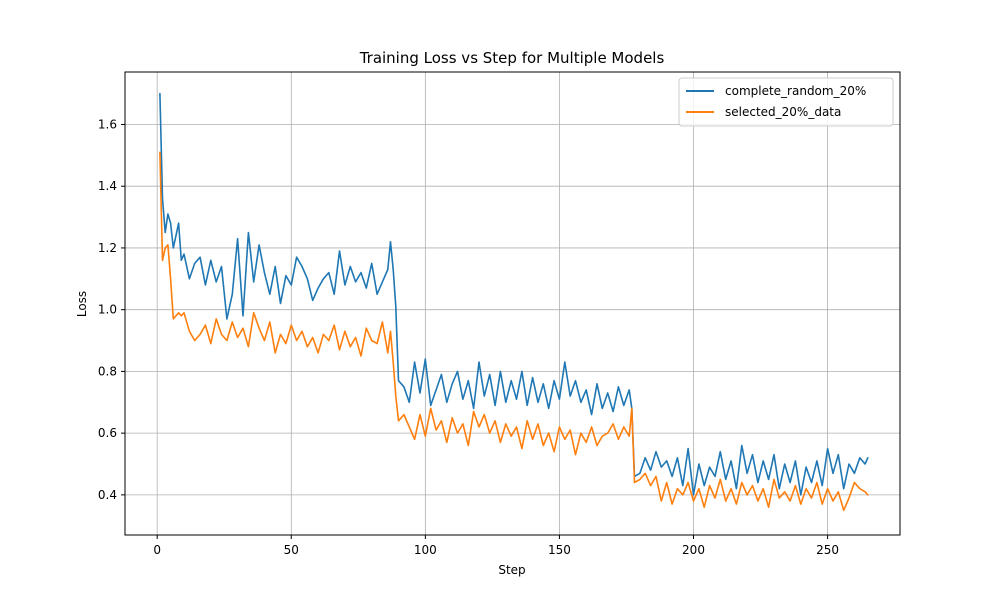 The height and width of the screenshot is (600, 1000). What do you see at coordinates (693, 550) in the screenshot?
I see `x-tick-label: 200` at bounding box center [693, 550].